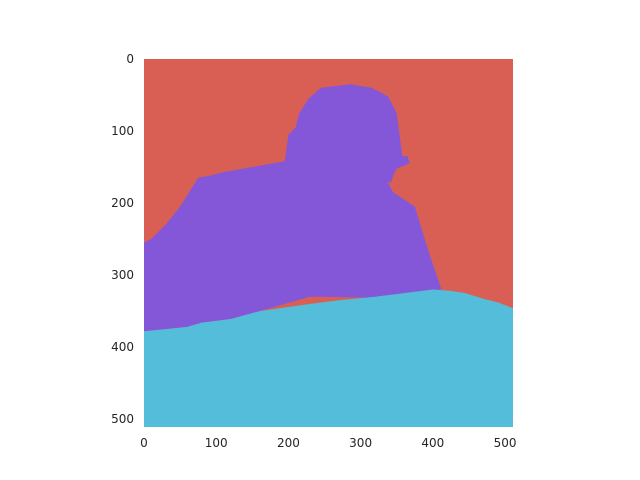 Image resolution: width=640 pixels, height=480 pixels. Describe the element at coordinates (328, 443) in the screenshot. I see `x-axis: 0 100 200 300 400 500` at that location.